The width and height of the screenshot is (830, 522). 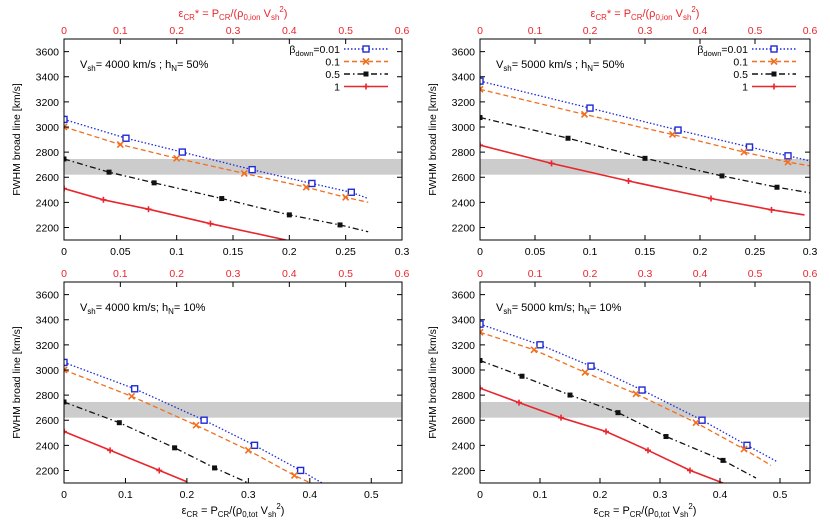 I want to click on legend-label: 0.5, so click(x=332, y=75).